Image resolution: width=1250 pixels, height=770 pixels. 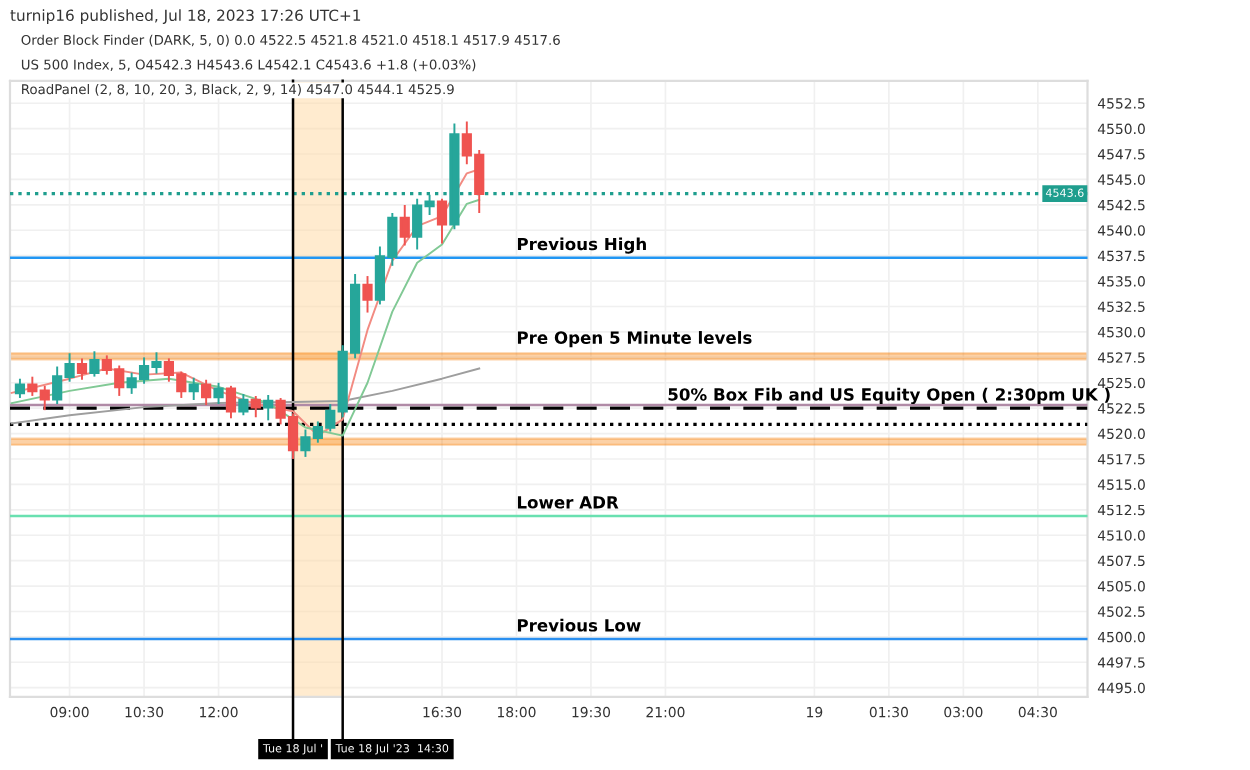 What do you see at coordinates (634, 339) in the screenshot?
I see `band-label: Pre Open 5 Minute levels` at bounding box center [634, 339].